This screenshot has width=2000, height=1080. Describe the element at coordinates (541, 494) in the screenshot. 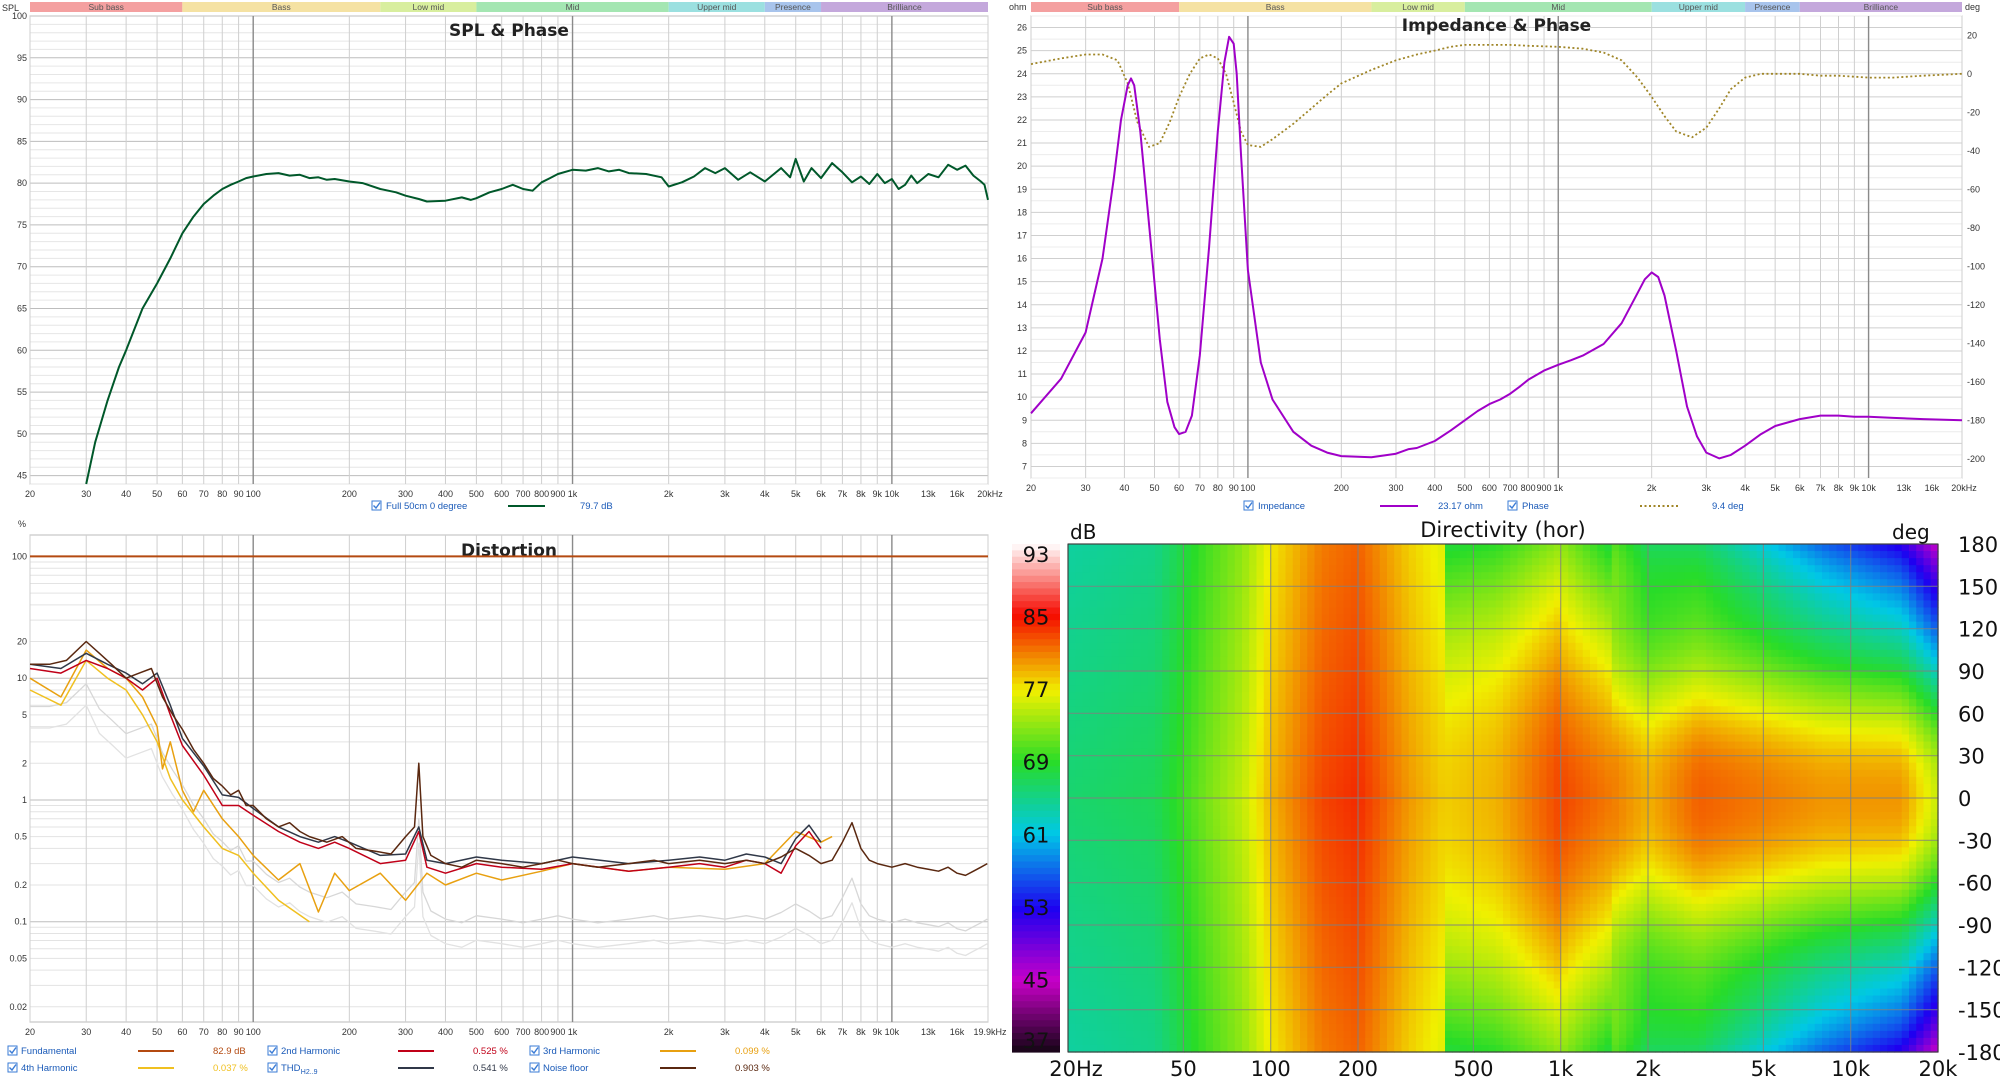

I see `x-tick-label: 800` at that location.